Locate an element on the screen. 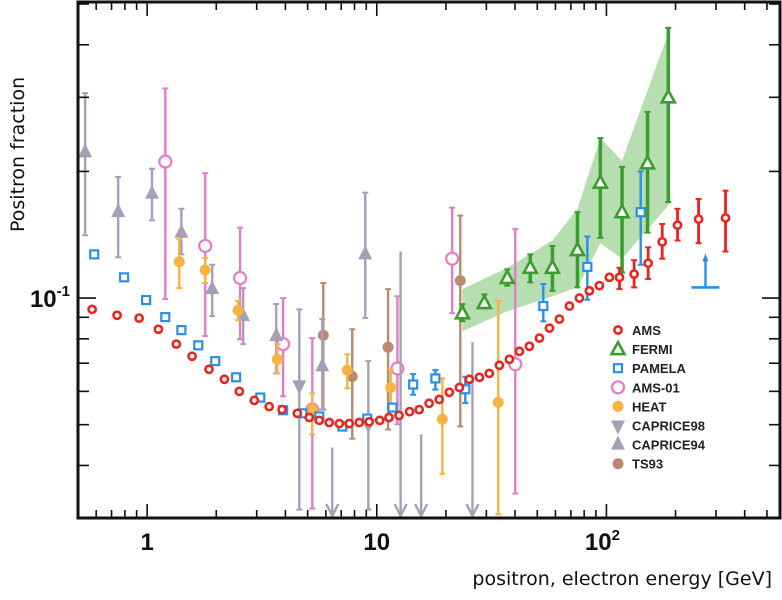  legend-label: CAPRICE94 is located at coordinates (669, 445).